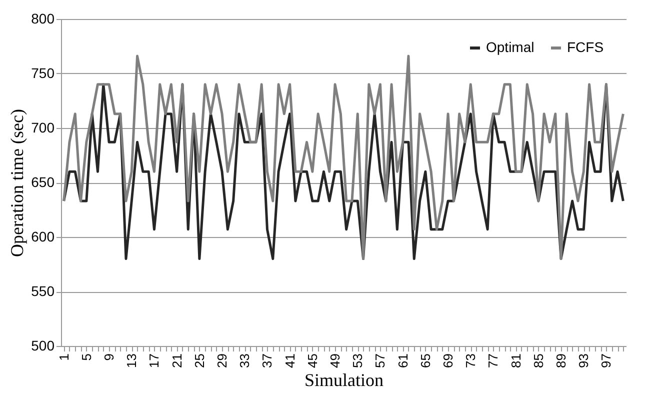  What do you see at coordinates (244, 361) in the screenshot?
I see `x-tick-label: 33` at bounding box center [244, 361].